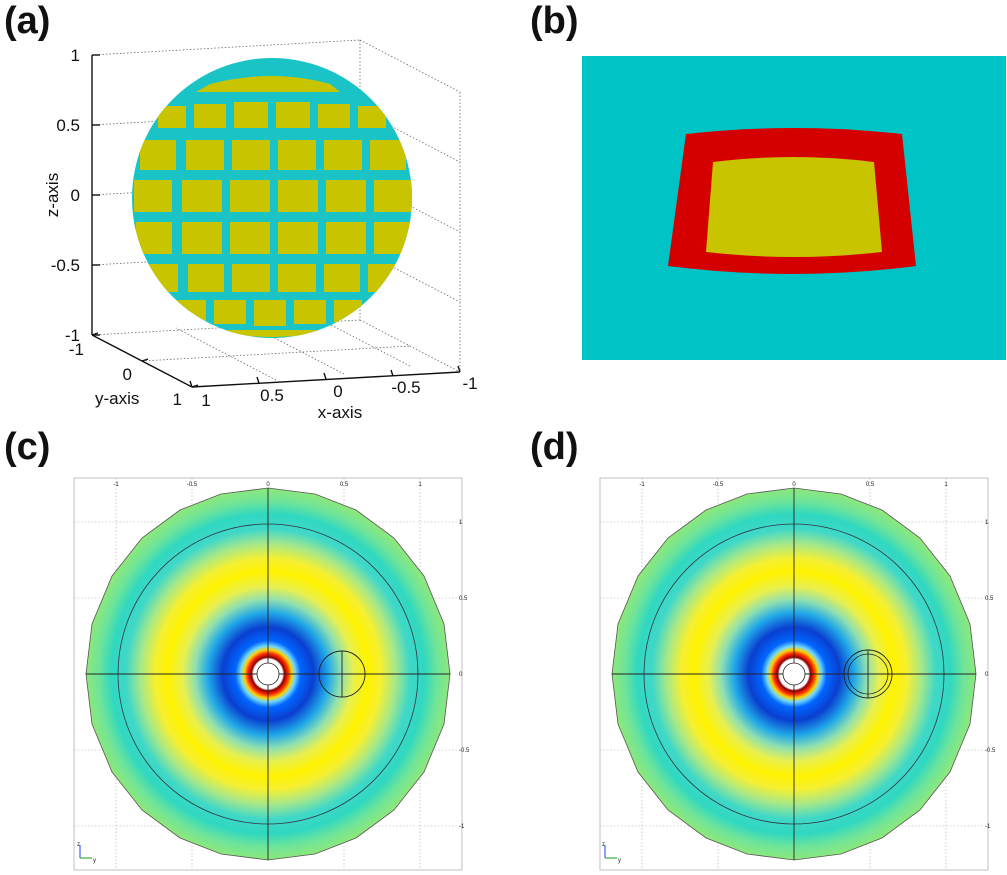 Image resolution: width=1007 pixels, height=875 pixels. I want to click on panel-label-a: (a), so click(27, 21).